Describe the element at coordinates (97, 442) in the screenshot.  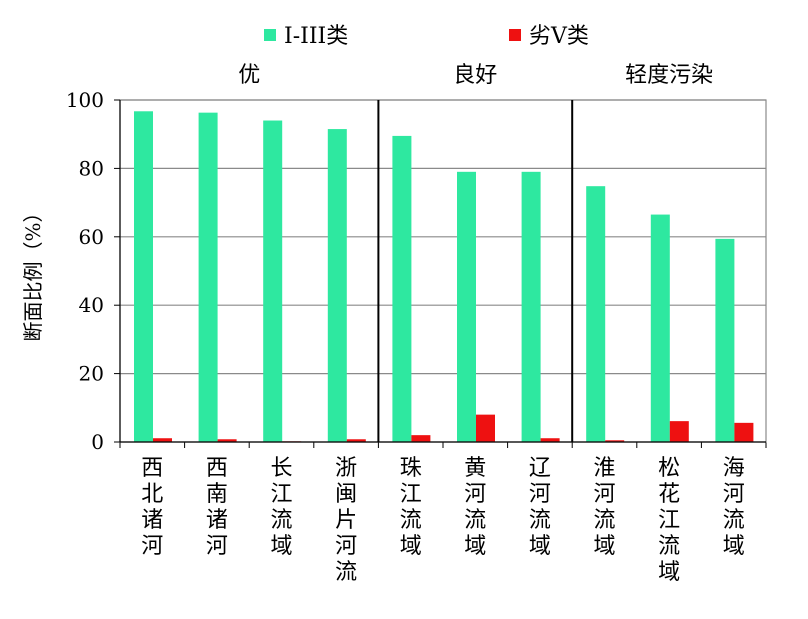
I see `y-tick-label: 0` at that location.